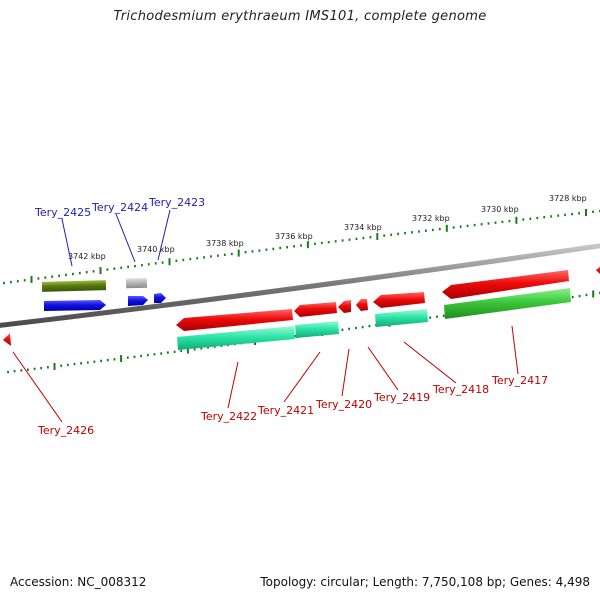 Image resolution: width=600 pixels, height=600 pixels. I want to click on gene-tery-2422-arrow, so click(234, 320).